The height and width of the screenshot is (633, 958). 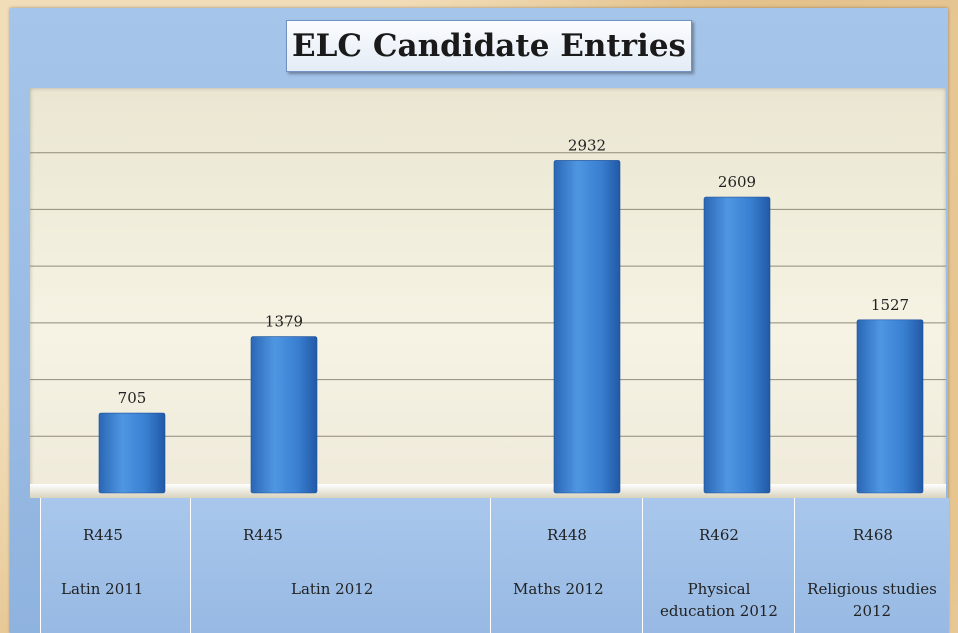 I want to click on category-cell: R445 Latin 2012, so click(x=340, y=565).